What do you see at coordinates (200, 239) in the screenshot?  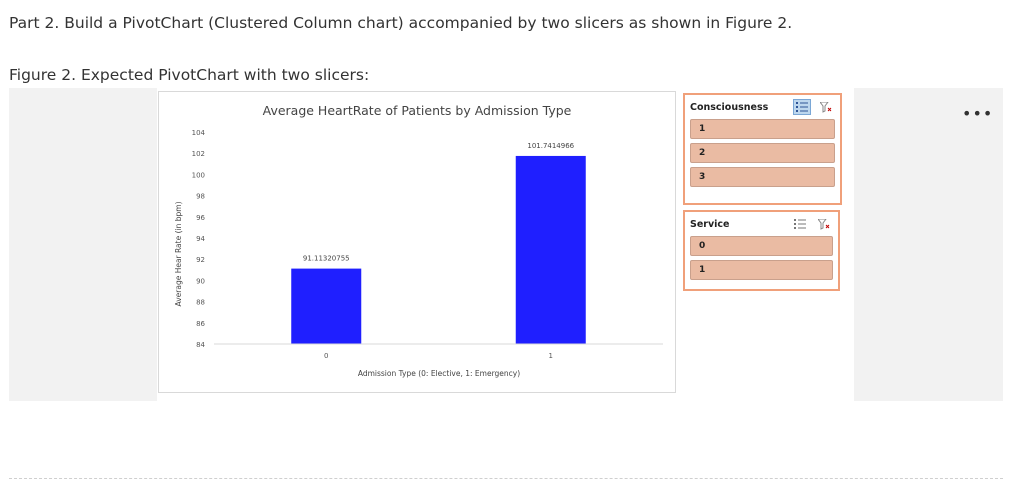 I see `y-tick-label: 94` at bounding box center [200, 239].